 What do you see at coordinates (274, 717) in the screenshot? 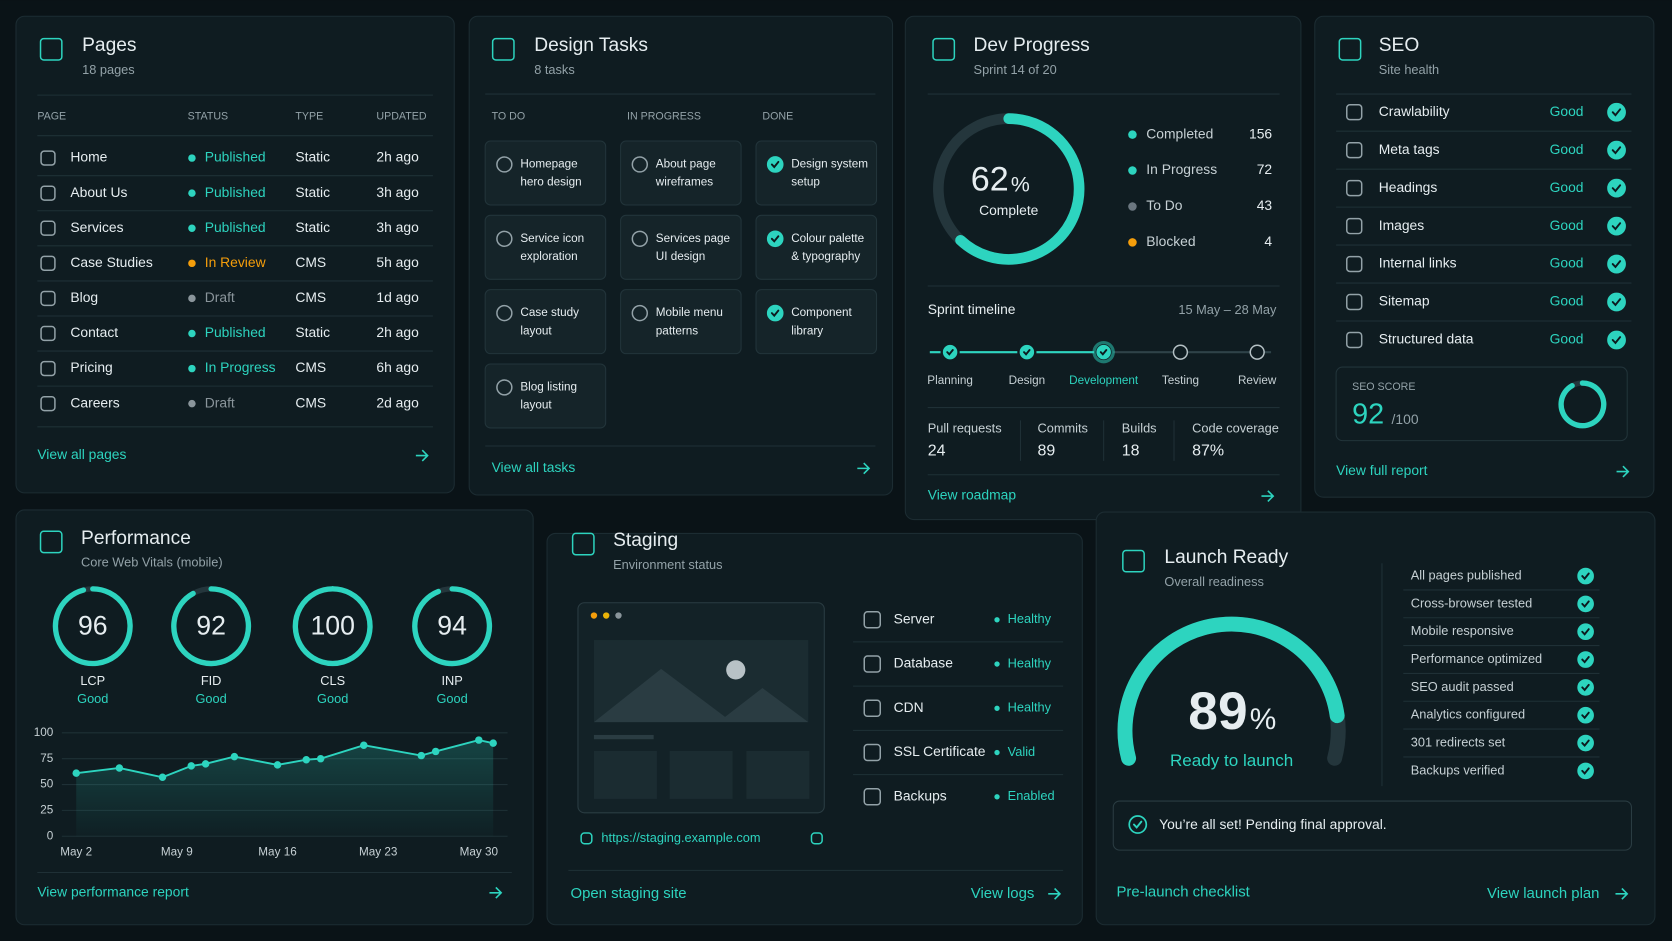
I see `panel` at bounding box center [274, 717].